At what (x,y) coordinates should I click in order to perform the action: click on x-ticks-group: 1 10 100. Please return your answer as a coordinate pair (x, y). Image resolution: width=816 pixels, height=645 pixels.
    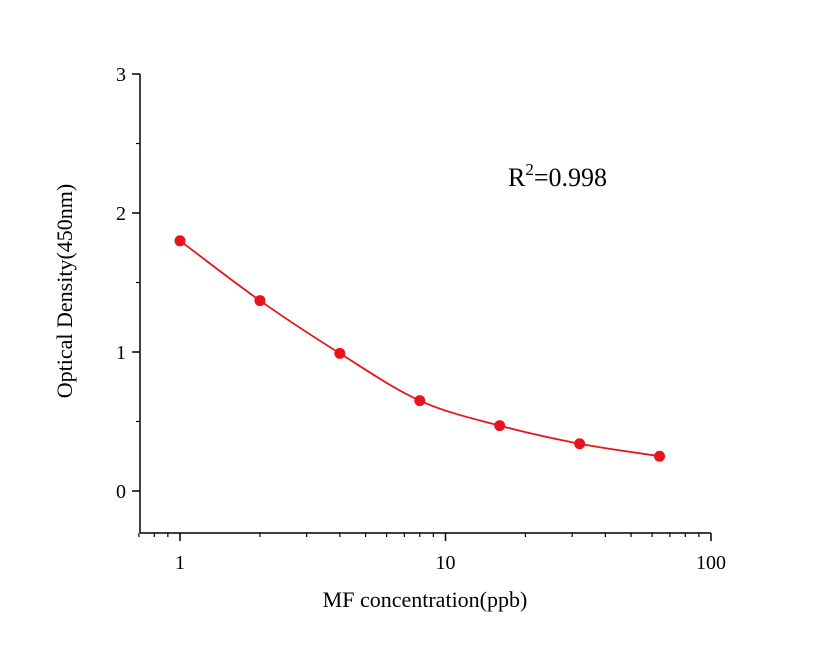
    Looking at the image, I should click on (432, 553).